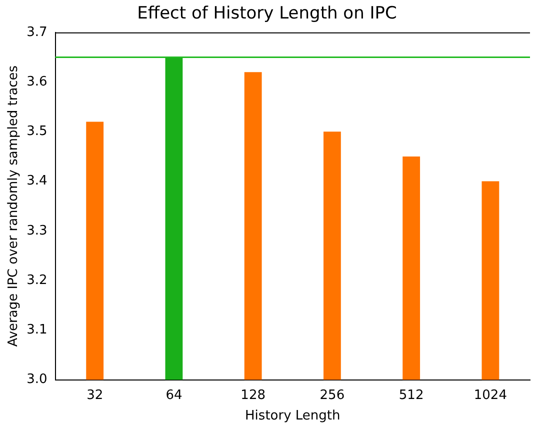 The width and height of the screenshot is (534, 430). What do you see at coordinates (411, 395) in the screenshot?
I see `x-tick-label: 512` at bounding box center [411, 395].